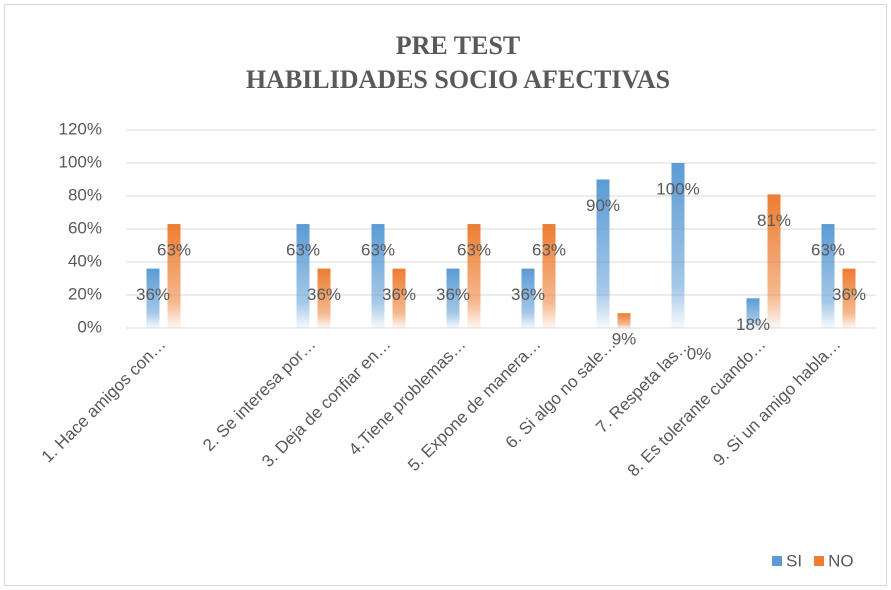  Describe the element at coordinates (85, 293) in the screenshot. I see `y-tick-label: 20%` at that location.